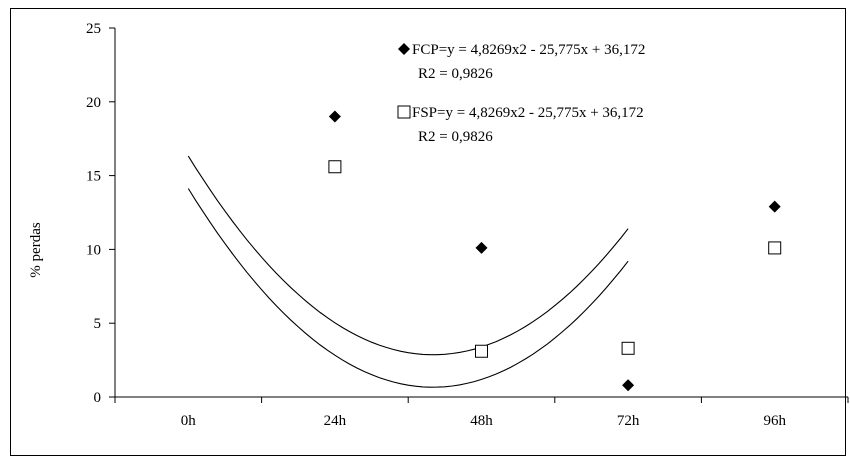  Describe the element at coordinates (93, 177) in the screenshot. I see `y-tick-label: 15` at that location.